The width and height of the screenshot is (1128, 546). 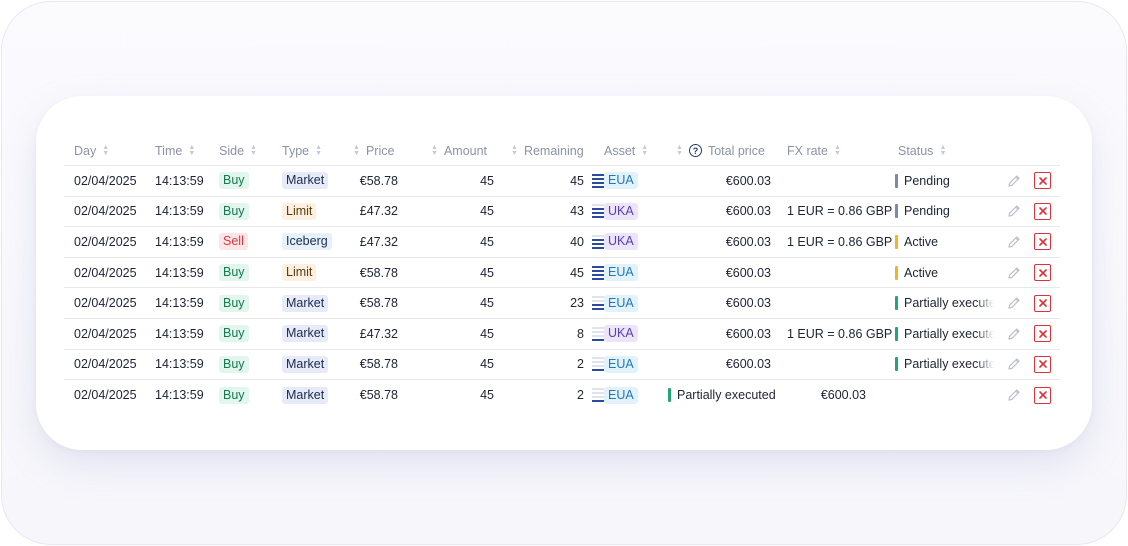 What do you see at coordinates (626, 150) in the screenshot?
I see `col-asset: Asset ▲ ▼` at bounding box center [626, 150].